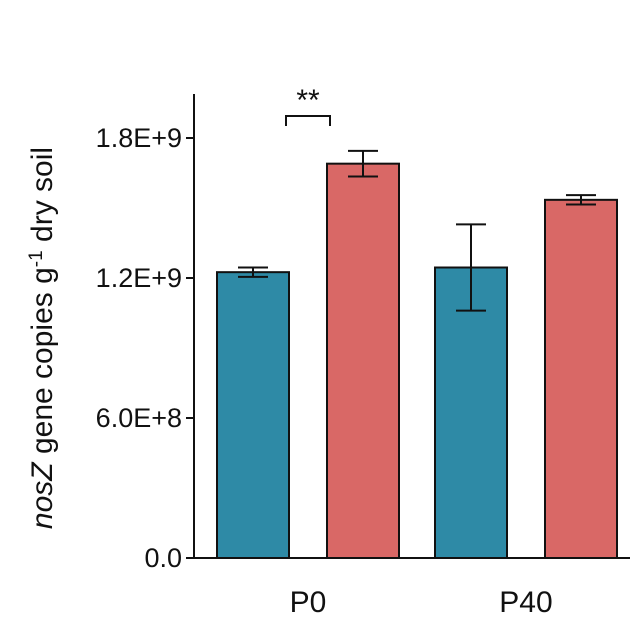 The image size is (643, 644). What do you see at coordinates (139, 278) in the screenshot?
I see `y-tick-label: 1.2E+9` at bounding box center [139, 278].